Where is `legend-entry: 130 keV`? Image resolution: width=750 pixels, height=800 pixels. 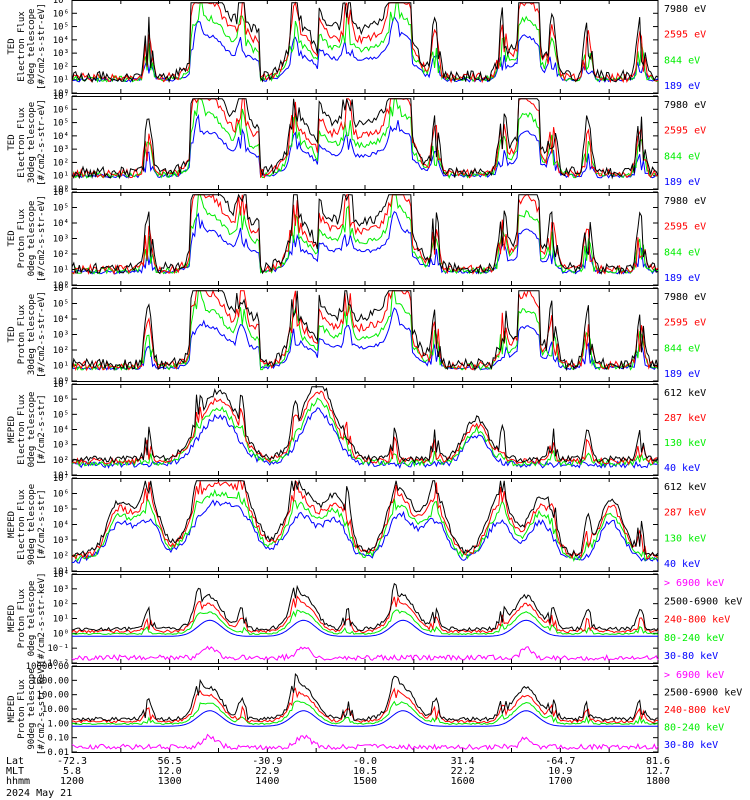
legend-entry: 130 keV is located at coordinates (685, 538).